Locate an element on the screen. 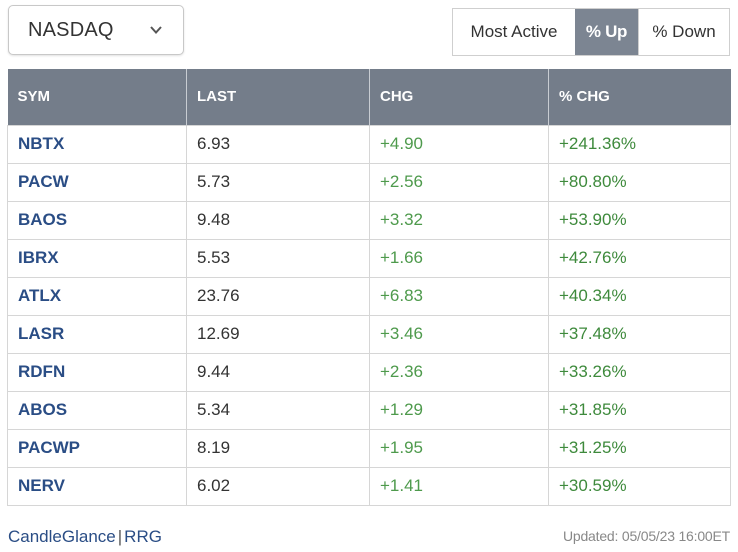  table-row: NBTX 6.93 +4.90 +241.36% is located at coordinates (369, 144).